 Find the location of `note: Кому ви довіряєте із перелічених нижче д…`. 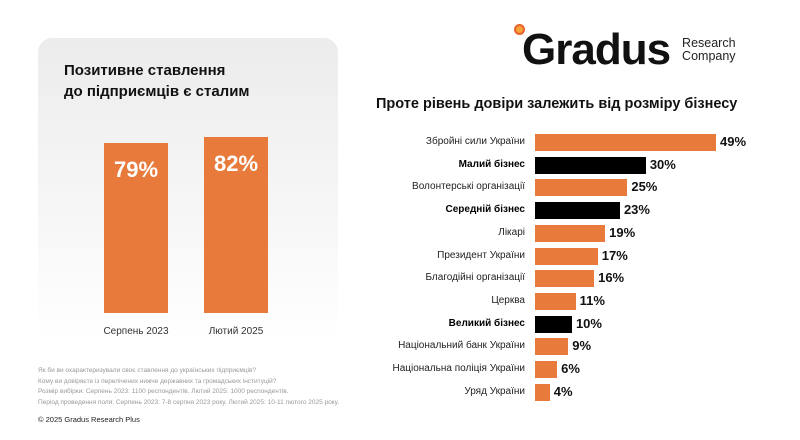

note: Кому ви довіряєте із перелічених нижче д… is located at coordinates (157, 381).